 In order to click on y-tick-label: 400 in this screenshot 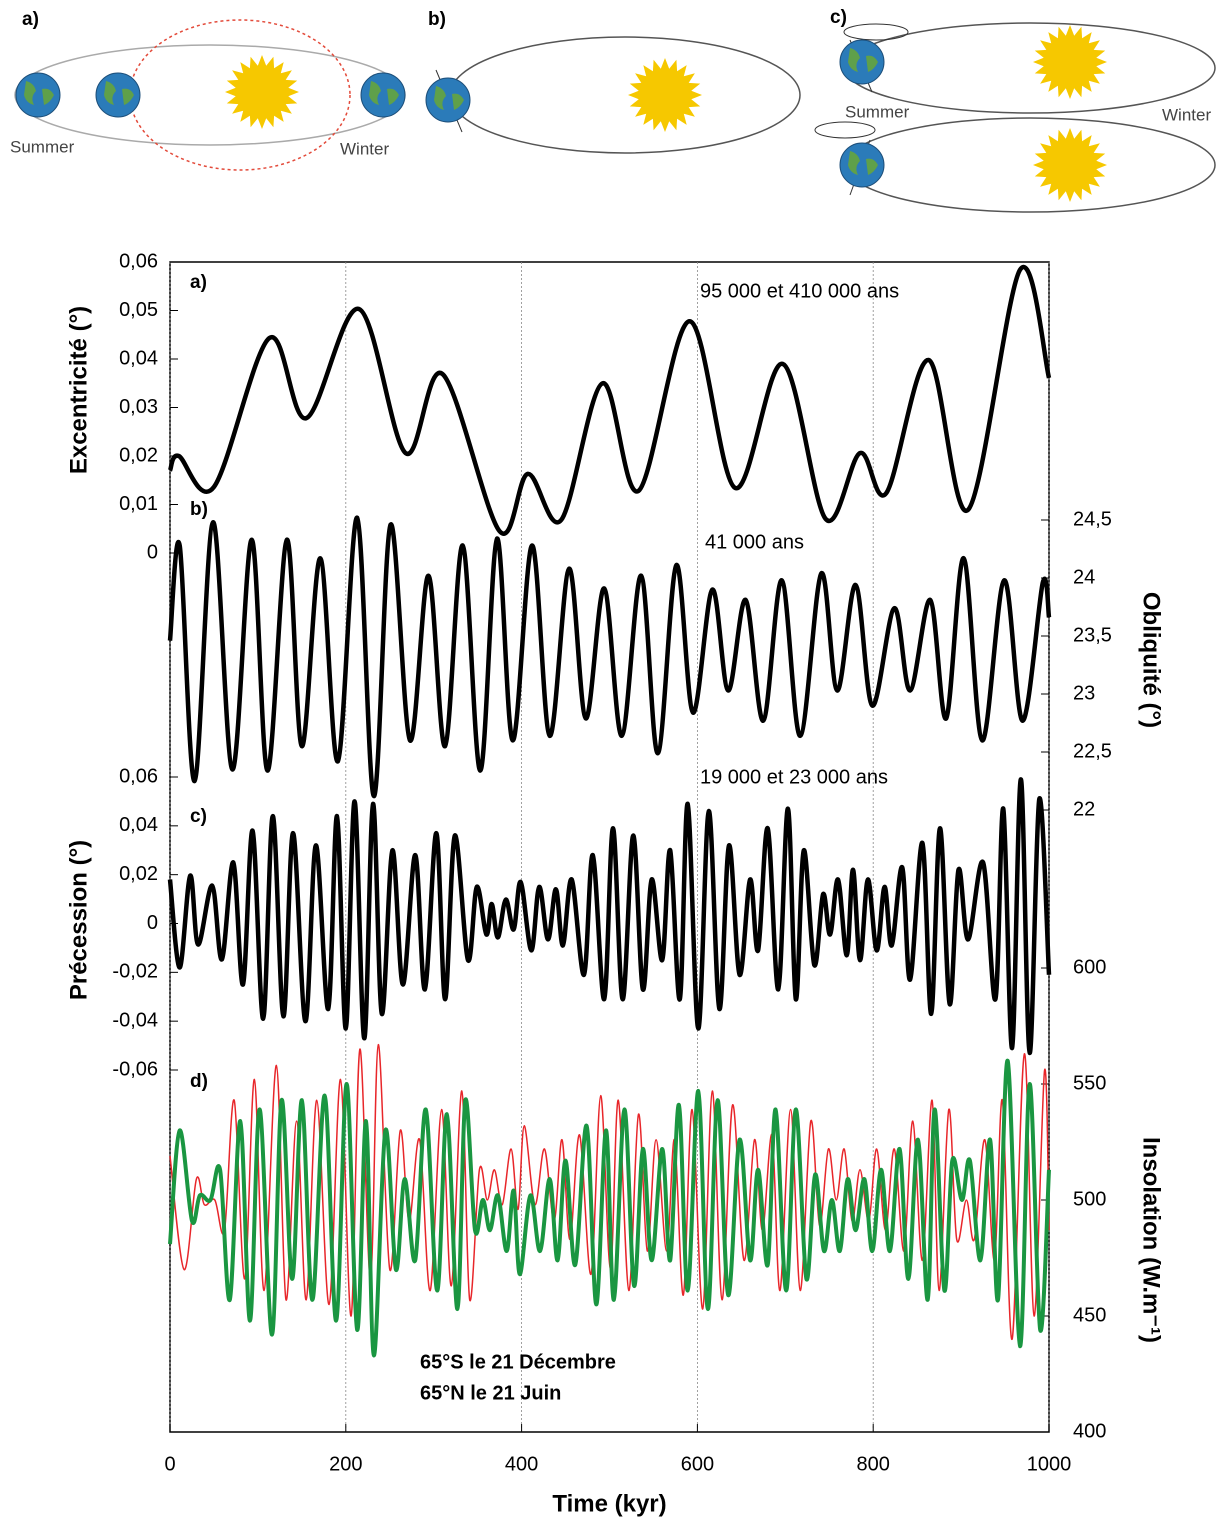, I will do `click(1089, 1431)`.